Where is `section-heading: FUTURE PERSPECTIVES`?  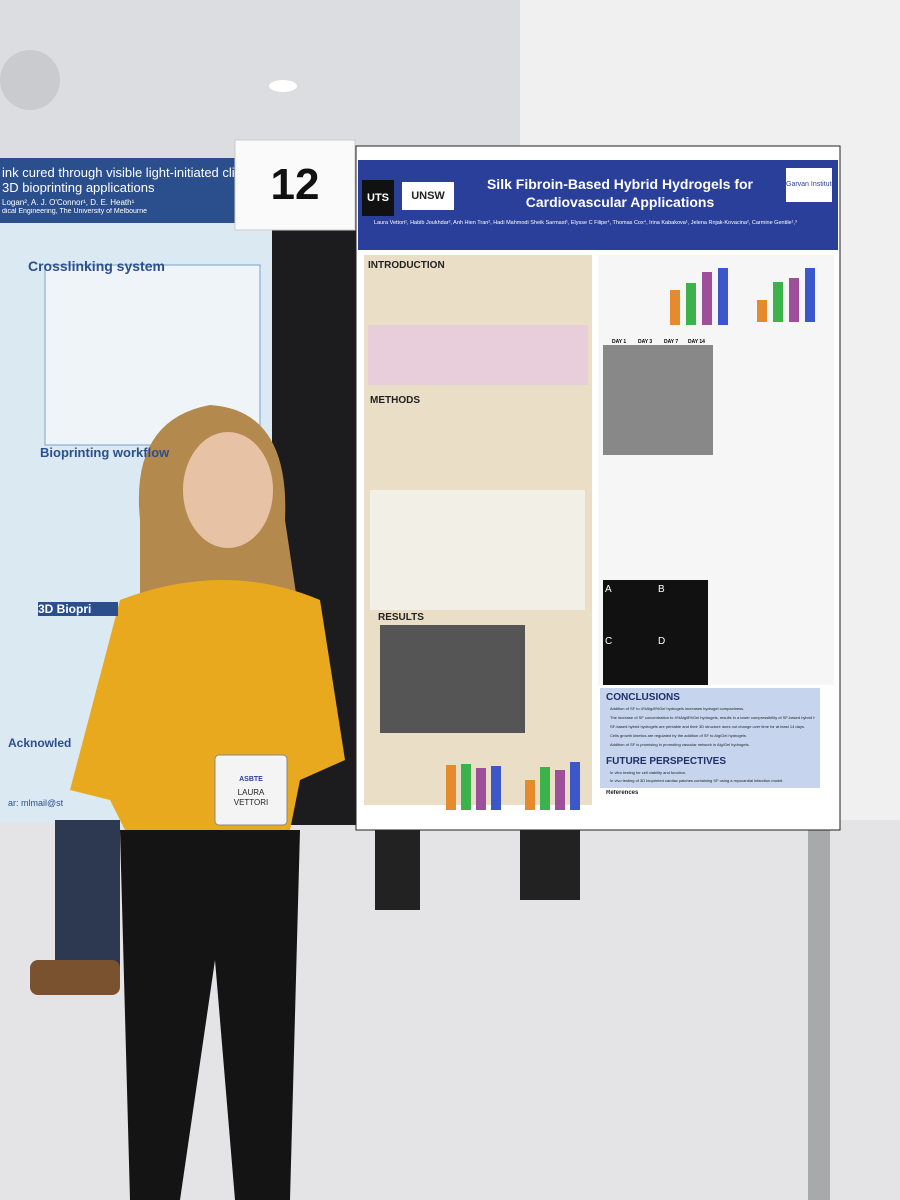 section-heading: FUTURE PERSPECTIVES is located at coordinates (666, 761).